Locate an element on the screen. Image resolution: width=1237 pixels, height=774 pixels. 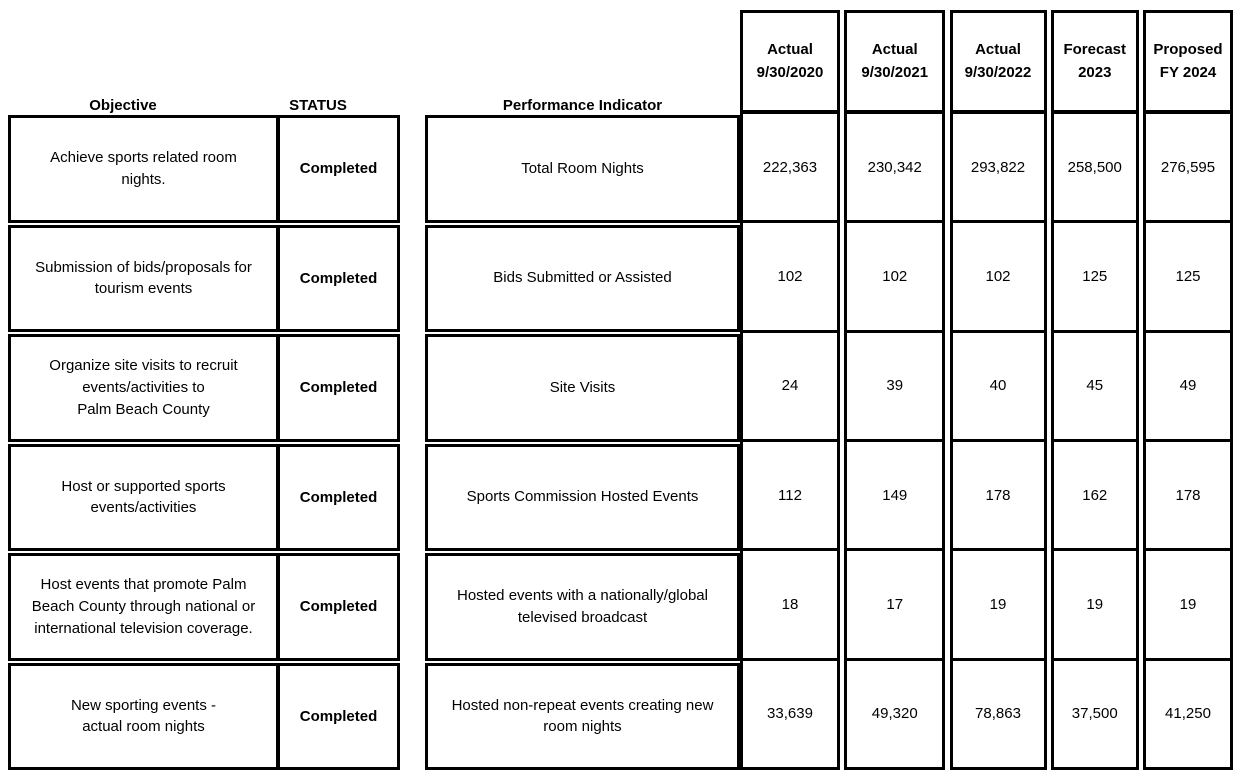
value-cell: 40 is located at coordinates (998, 387).